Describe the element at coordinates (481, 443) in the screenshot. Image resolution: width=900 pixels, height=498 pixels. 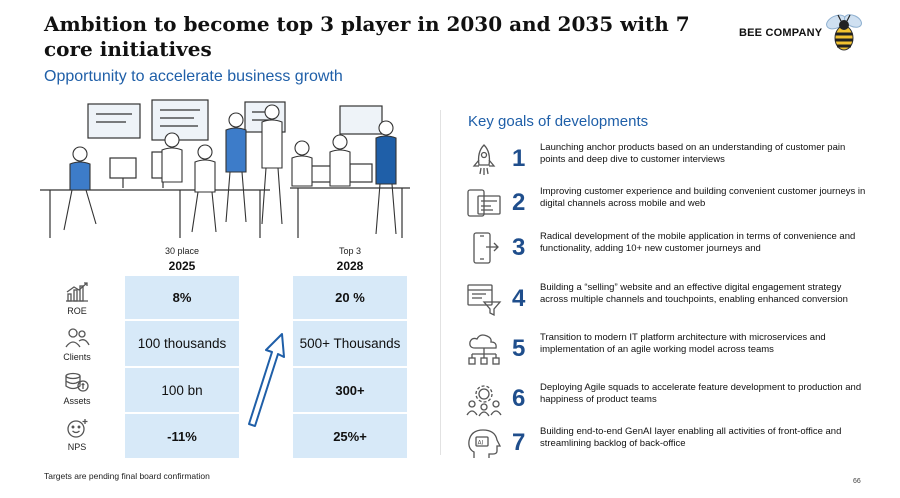
I see `svg-text: AI` at that location.